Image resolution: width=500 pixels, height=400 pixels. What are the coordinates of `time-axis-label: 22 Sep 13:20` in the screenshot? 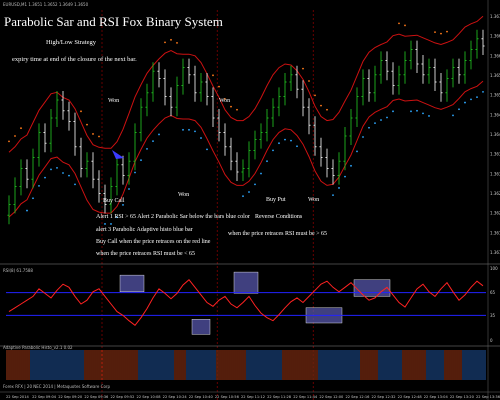 It's located at (462, 397).